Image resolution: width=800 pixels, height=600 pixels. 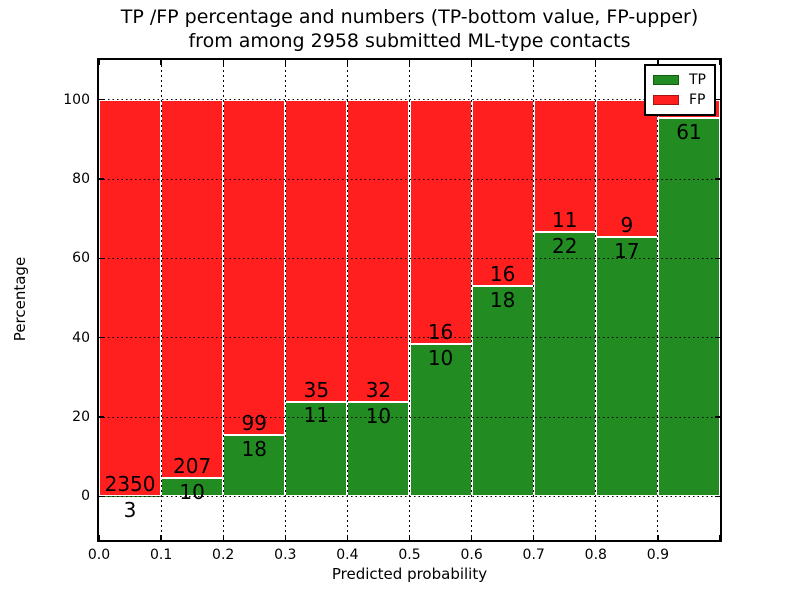 What do you see at coordinates (378, 390) in the screenshot?
I see `fp-count-label: 32` at bounding box center [378, 390].